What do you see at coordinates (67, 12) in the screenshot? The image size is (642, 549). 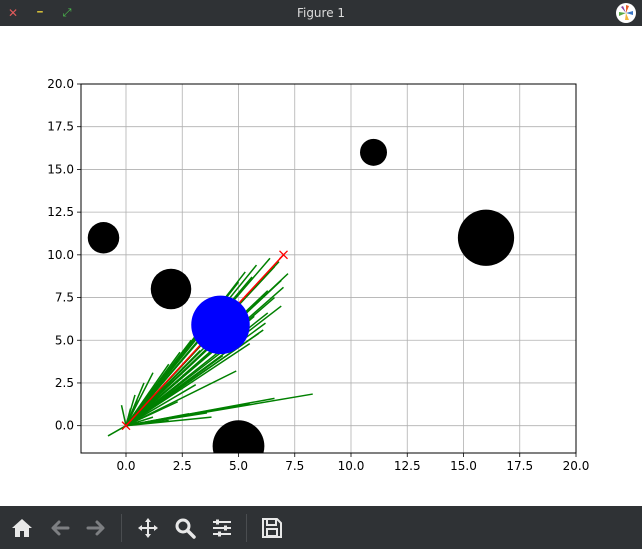 I see `maximize-icon: ⤢` at bounding box center [67, 12].